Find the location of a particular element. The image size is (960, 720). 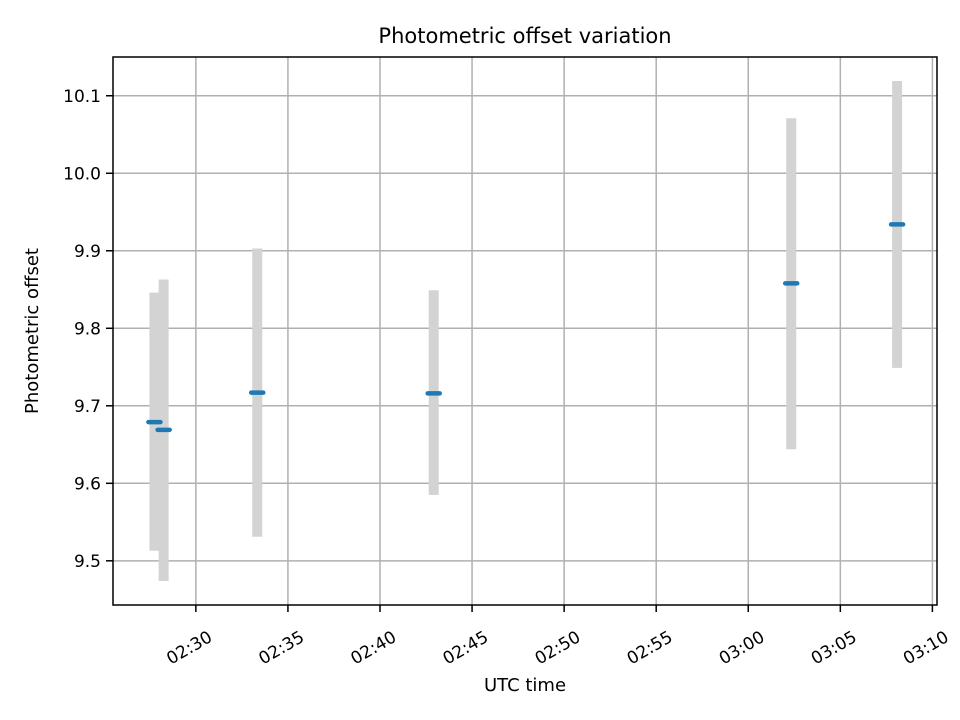

x-axis-label: UTC time is located at coordinates (525, 685).